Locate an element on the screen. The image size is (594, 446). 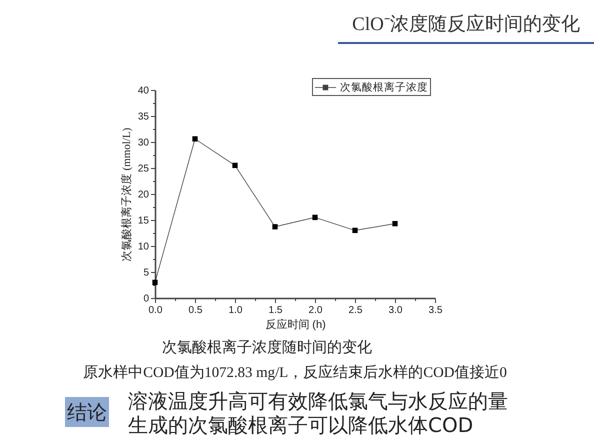
y-tick-label: 20 is located at coordinates (144, 195).